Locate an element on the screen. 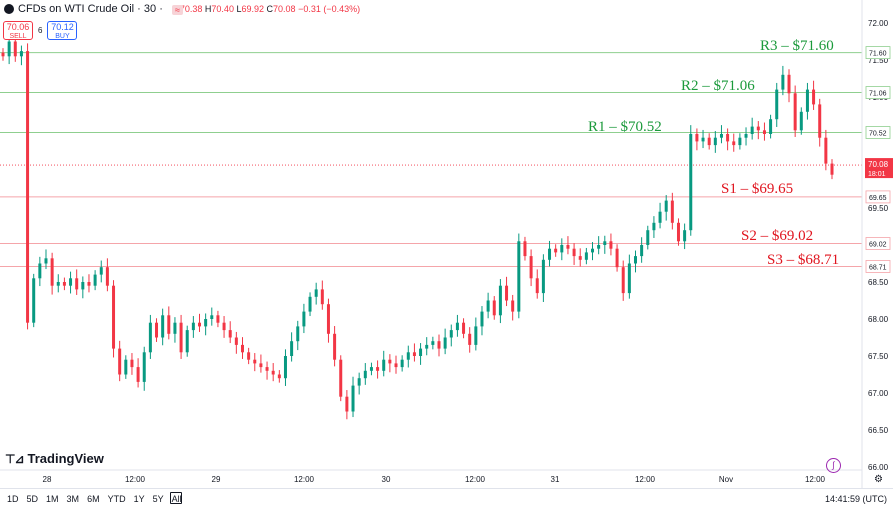  level-tag-s1: 69.65 is located at coordinates (878, 198).